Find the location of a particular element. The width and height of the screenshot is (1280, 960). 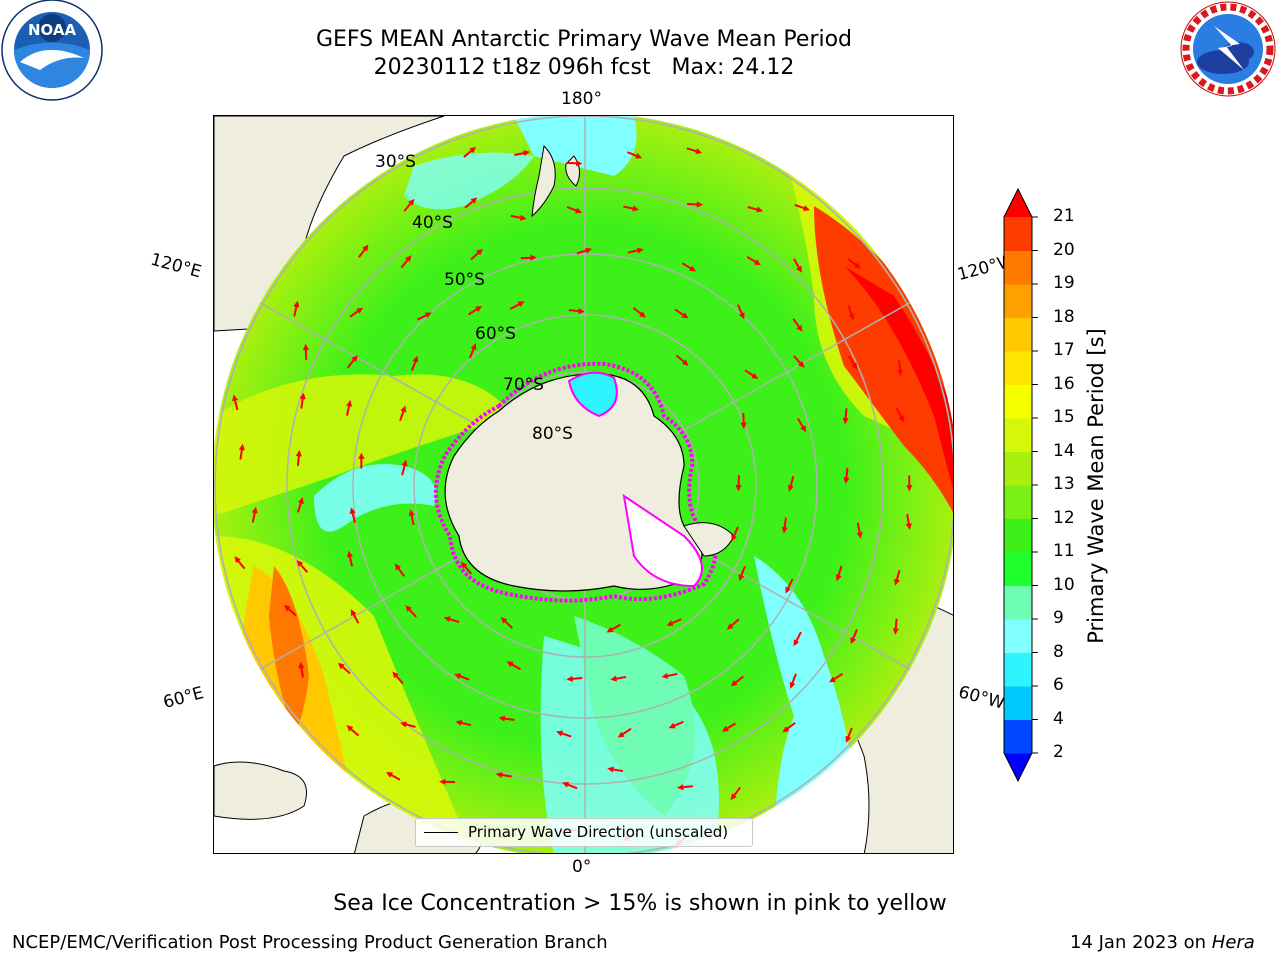

colorbar-tick-label: 8 is located at coordinates (1058, 651).